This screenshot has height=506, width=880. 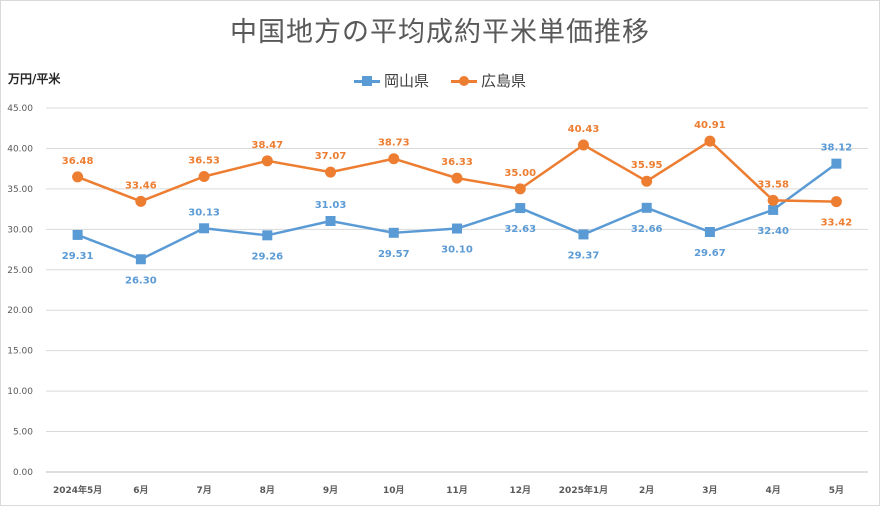 What do you see at coordinates (520, 490) in the screenshot?
I see `x-tick-label: 12月` at bounding box center [520, 490].